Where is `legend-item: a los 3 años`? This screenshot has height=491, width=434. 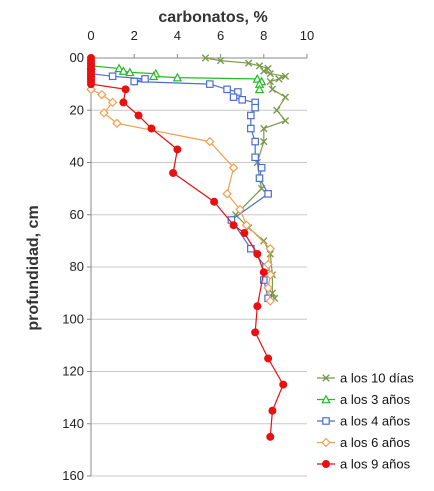 legend-item: a los 3 años is located at coordinates (364, 399).